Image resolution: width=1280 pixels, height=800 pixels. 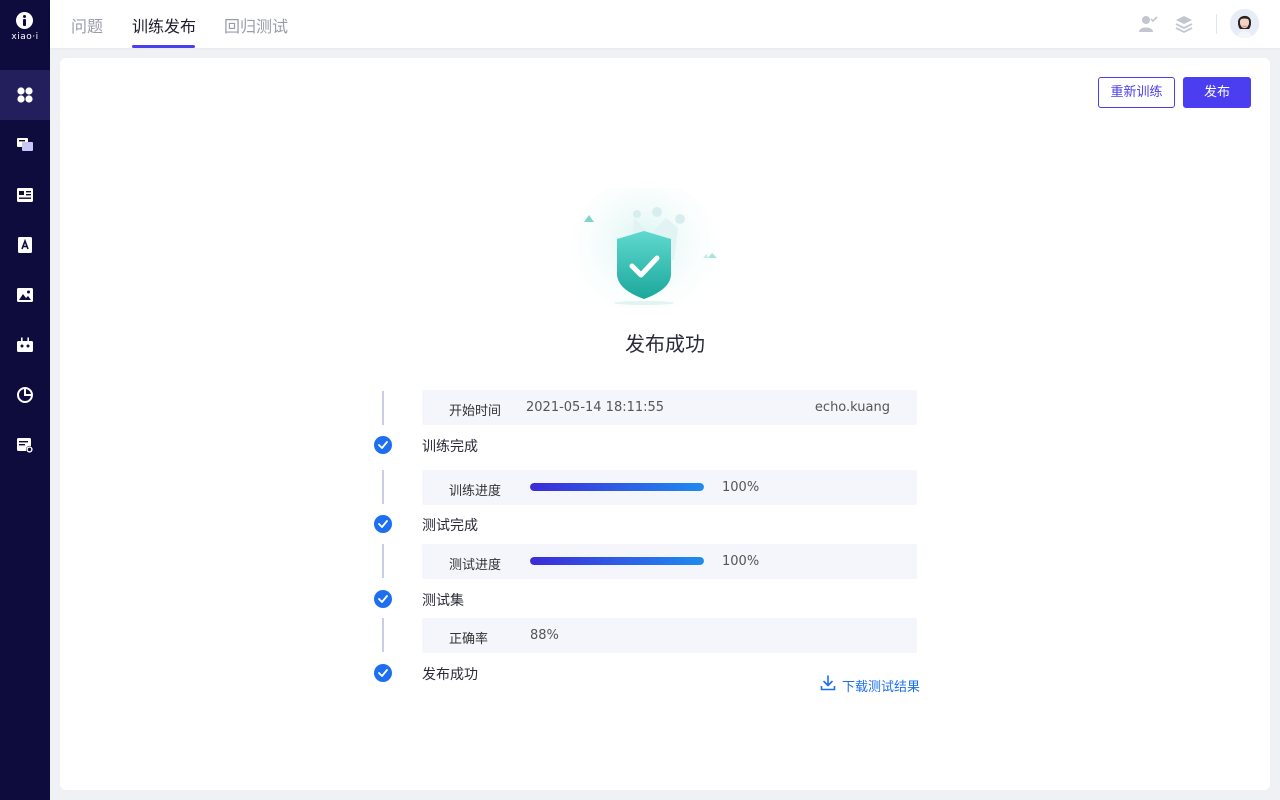 I want to click on tab-regression-test: 回归测试, so click(x=256, y=26).